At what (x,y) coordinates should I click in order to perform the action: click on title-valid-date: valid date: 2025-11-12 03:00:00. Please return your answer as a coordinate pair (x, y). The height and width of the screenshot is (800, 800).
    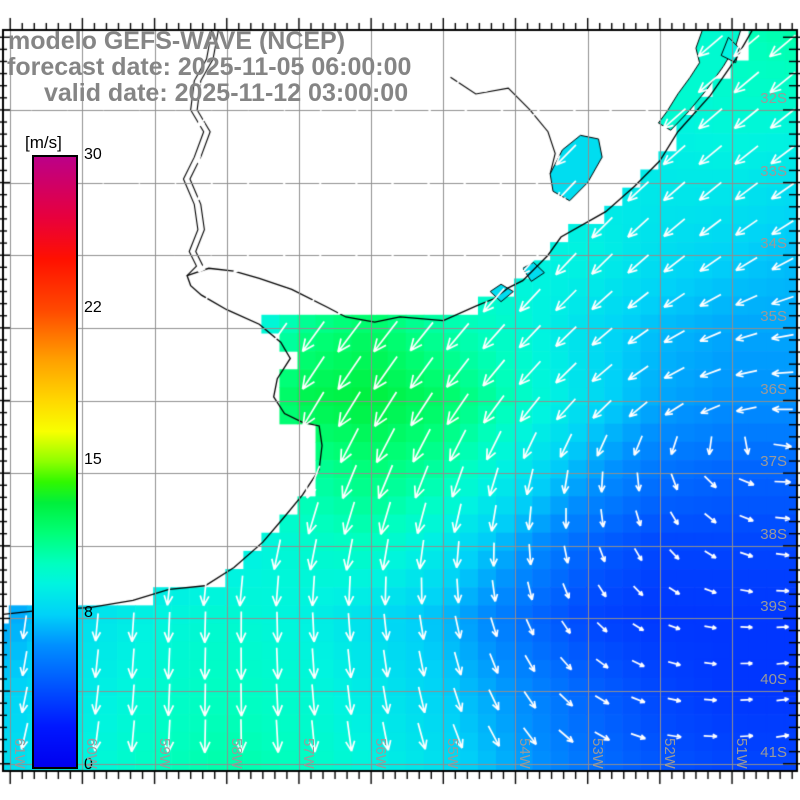
    Looking at the image, I should click on (226, 93).